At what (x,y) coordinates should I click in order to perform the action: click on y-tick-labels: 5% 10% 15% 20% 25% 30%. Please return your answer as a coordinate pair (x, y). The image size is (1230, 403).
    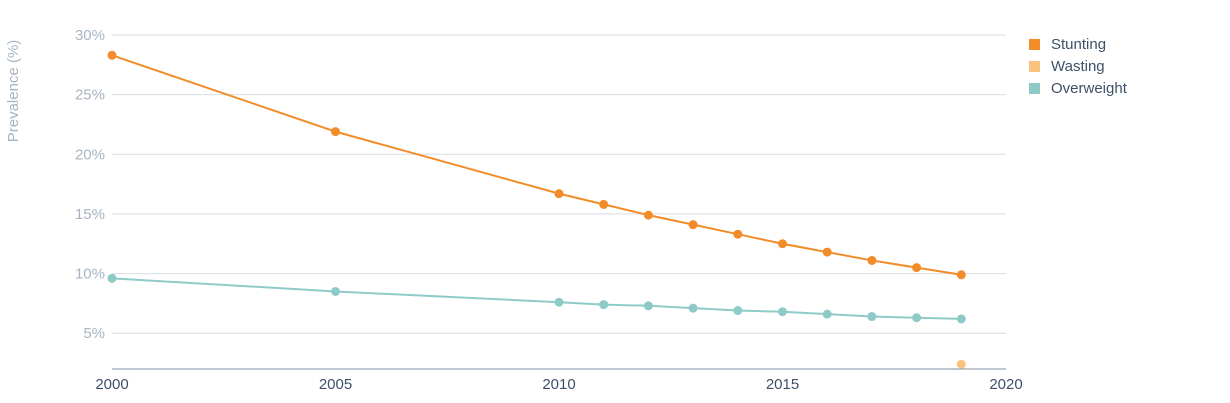
    Looking at the image, I should click on (90, 184).